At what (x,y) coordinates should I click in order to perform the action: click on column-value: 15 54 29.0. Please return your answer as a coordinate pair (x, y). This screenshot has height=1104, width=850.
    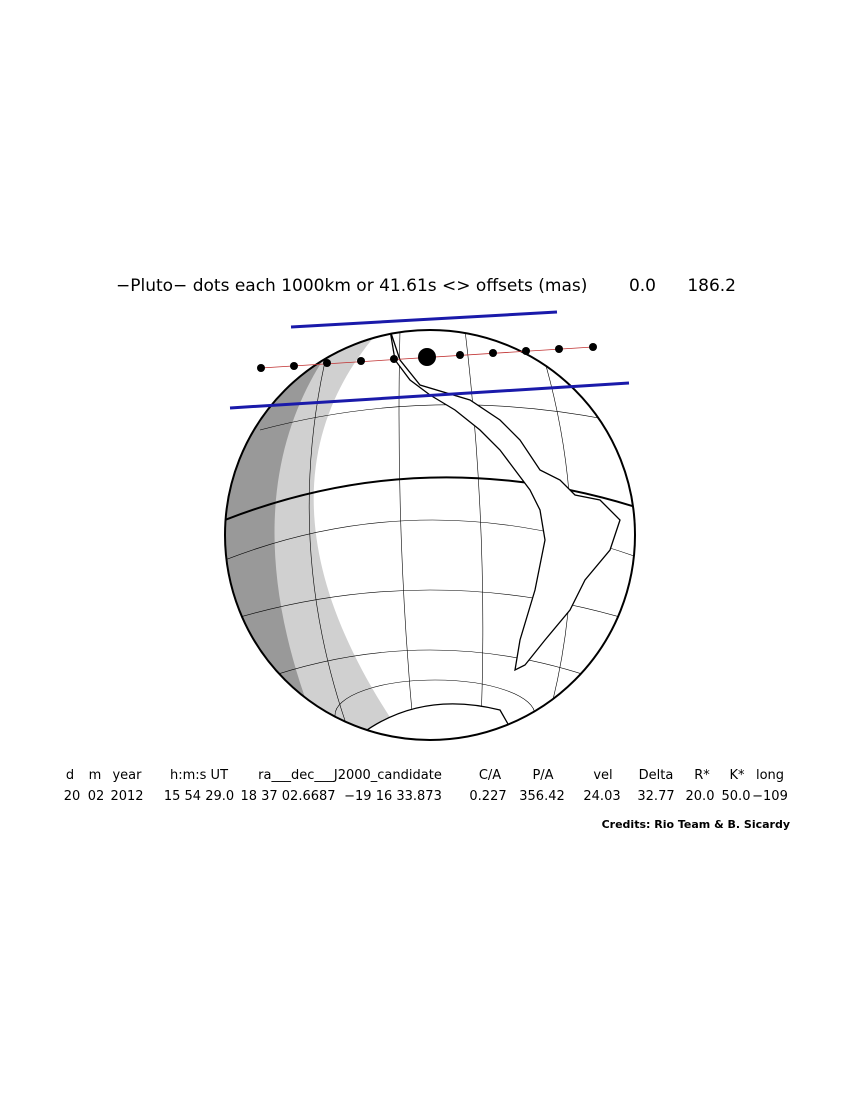
    Looking at the image, I should click on (199, 796).